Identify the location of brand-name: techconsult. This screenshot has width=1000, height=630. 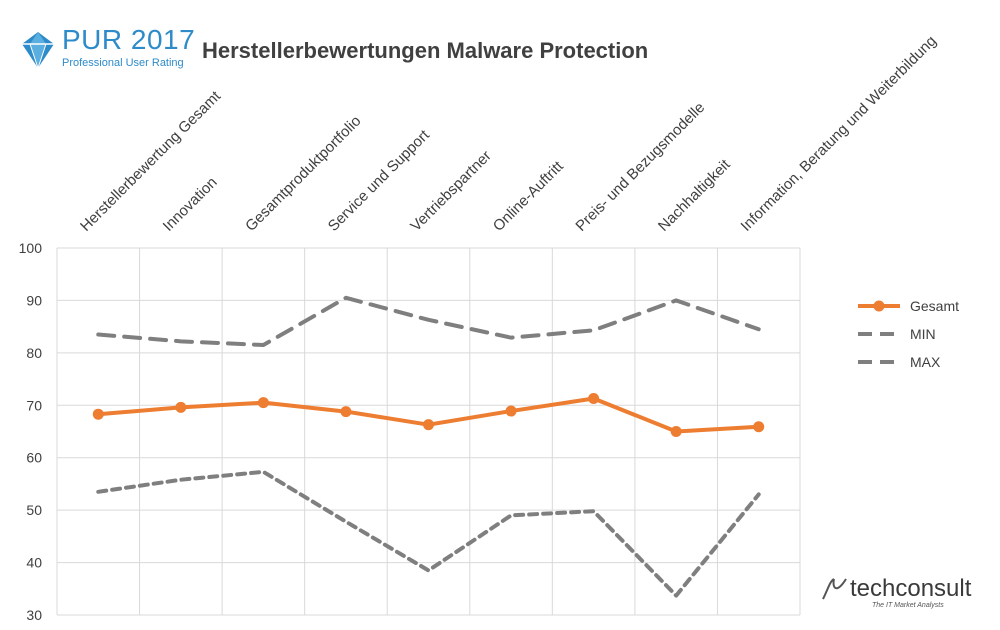
(911, 588).